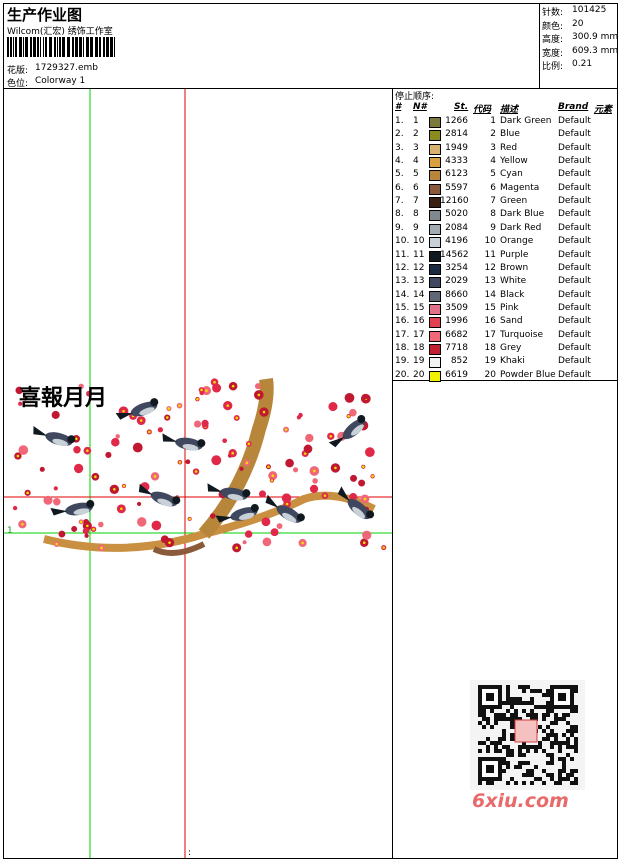 The height and width of the screenshot is (861, 620). What do you see at coordinates (505, 234) in the screenshot?
I see `table-box` at bounding box center [505, 234].